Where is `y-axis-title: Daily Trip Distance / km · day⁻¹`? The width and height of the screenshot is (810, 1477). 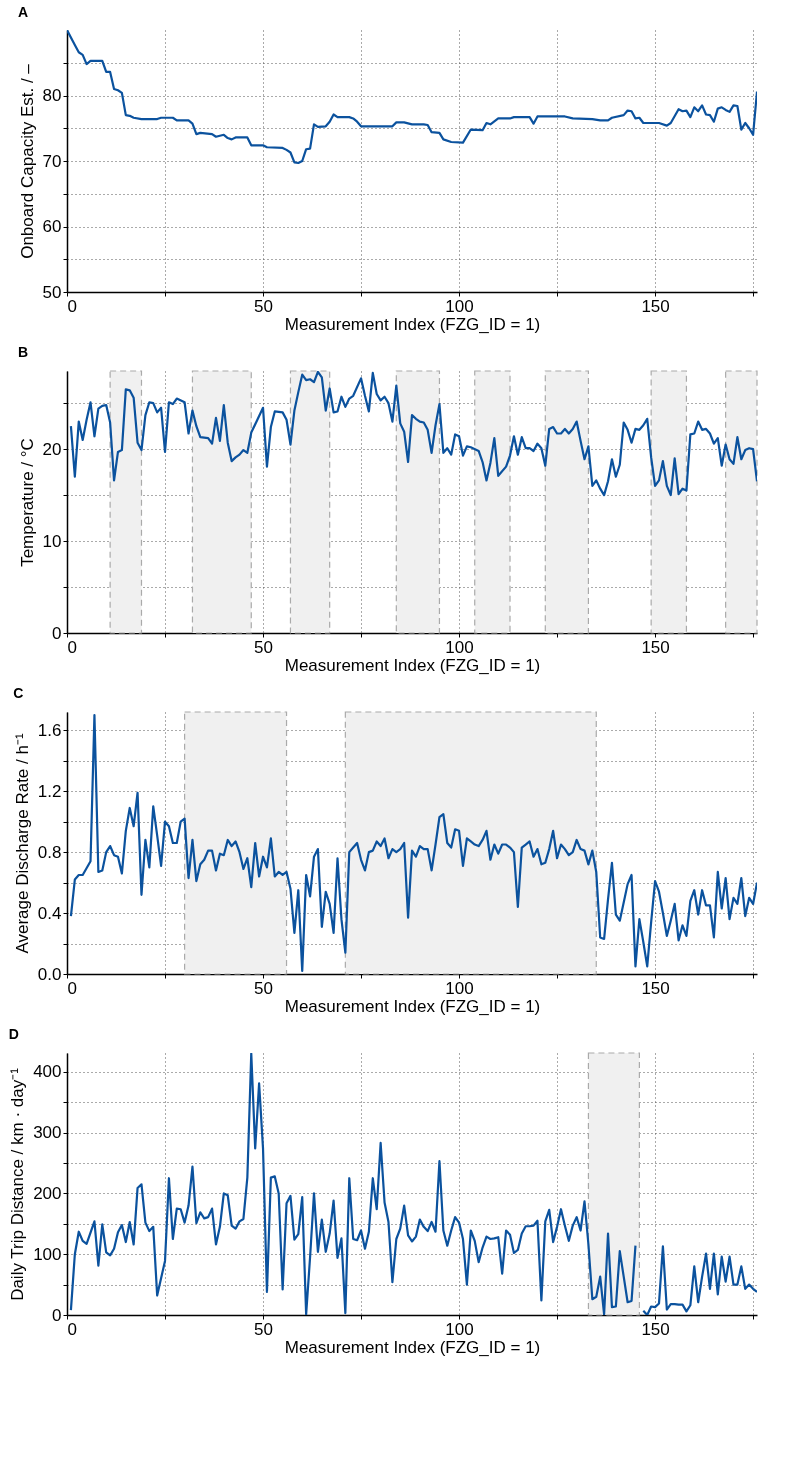
y-axis-title: Daily Trip Distance / km · day⁻¹ is located at coordinates (18, 1184).